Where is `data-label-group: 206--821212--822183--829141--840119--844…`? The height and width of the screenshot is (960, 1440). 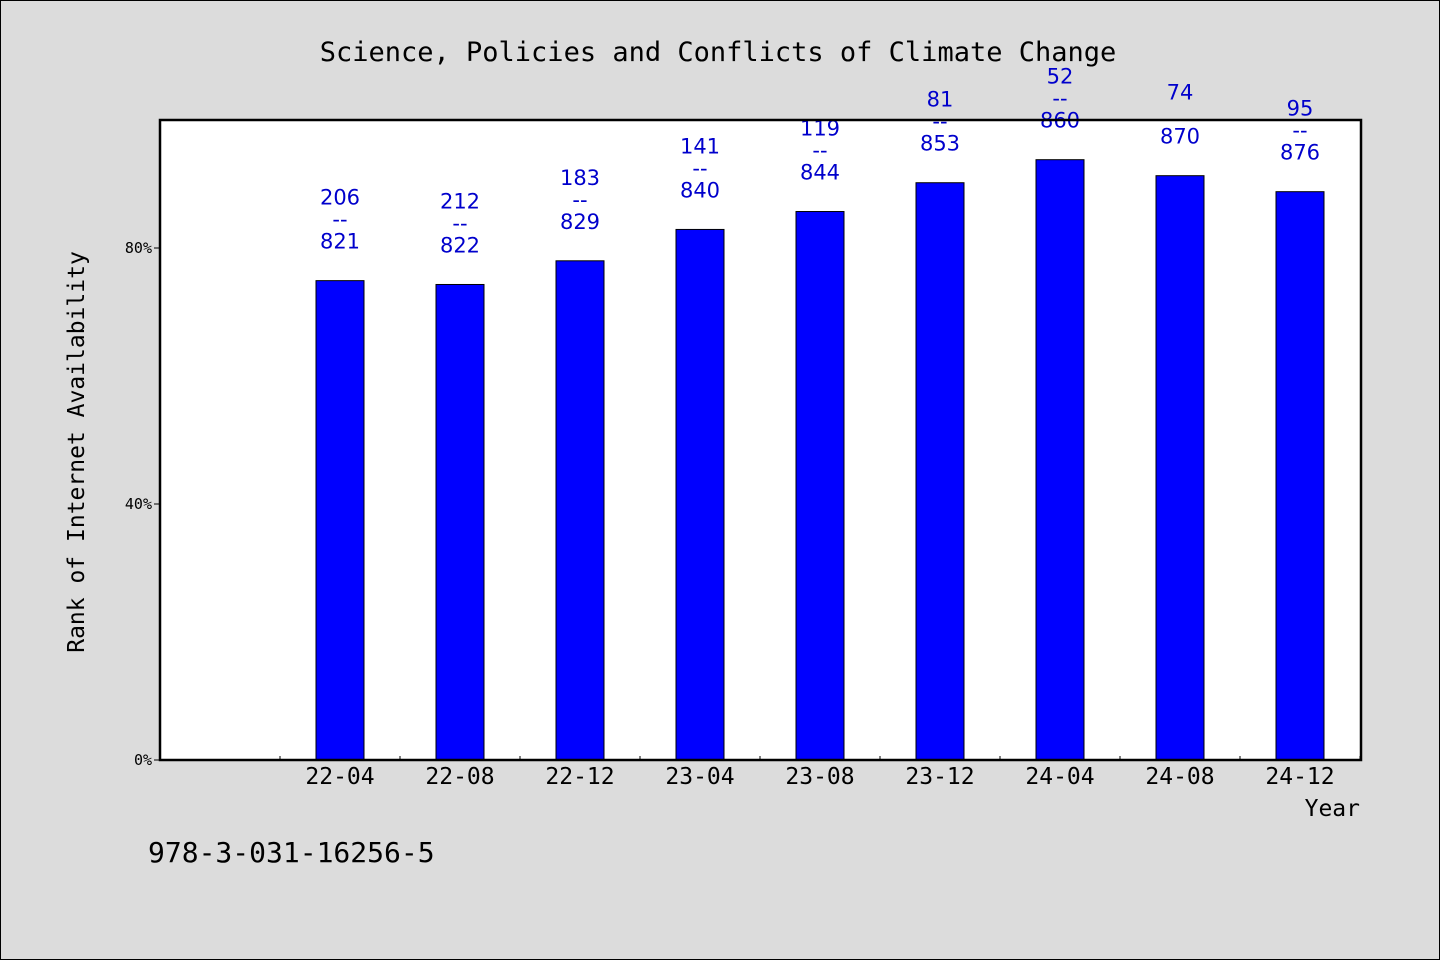 data-label-group: 206--821212--822183--829141--840119--844… is located at coordinates (820, 161).